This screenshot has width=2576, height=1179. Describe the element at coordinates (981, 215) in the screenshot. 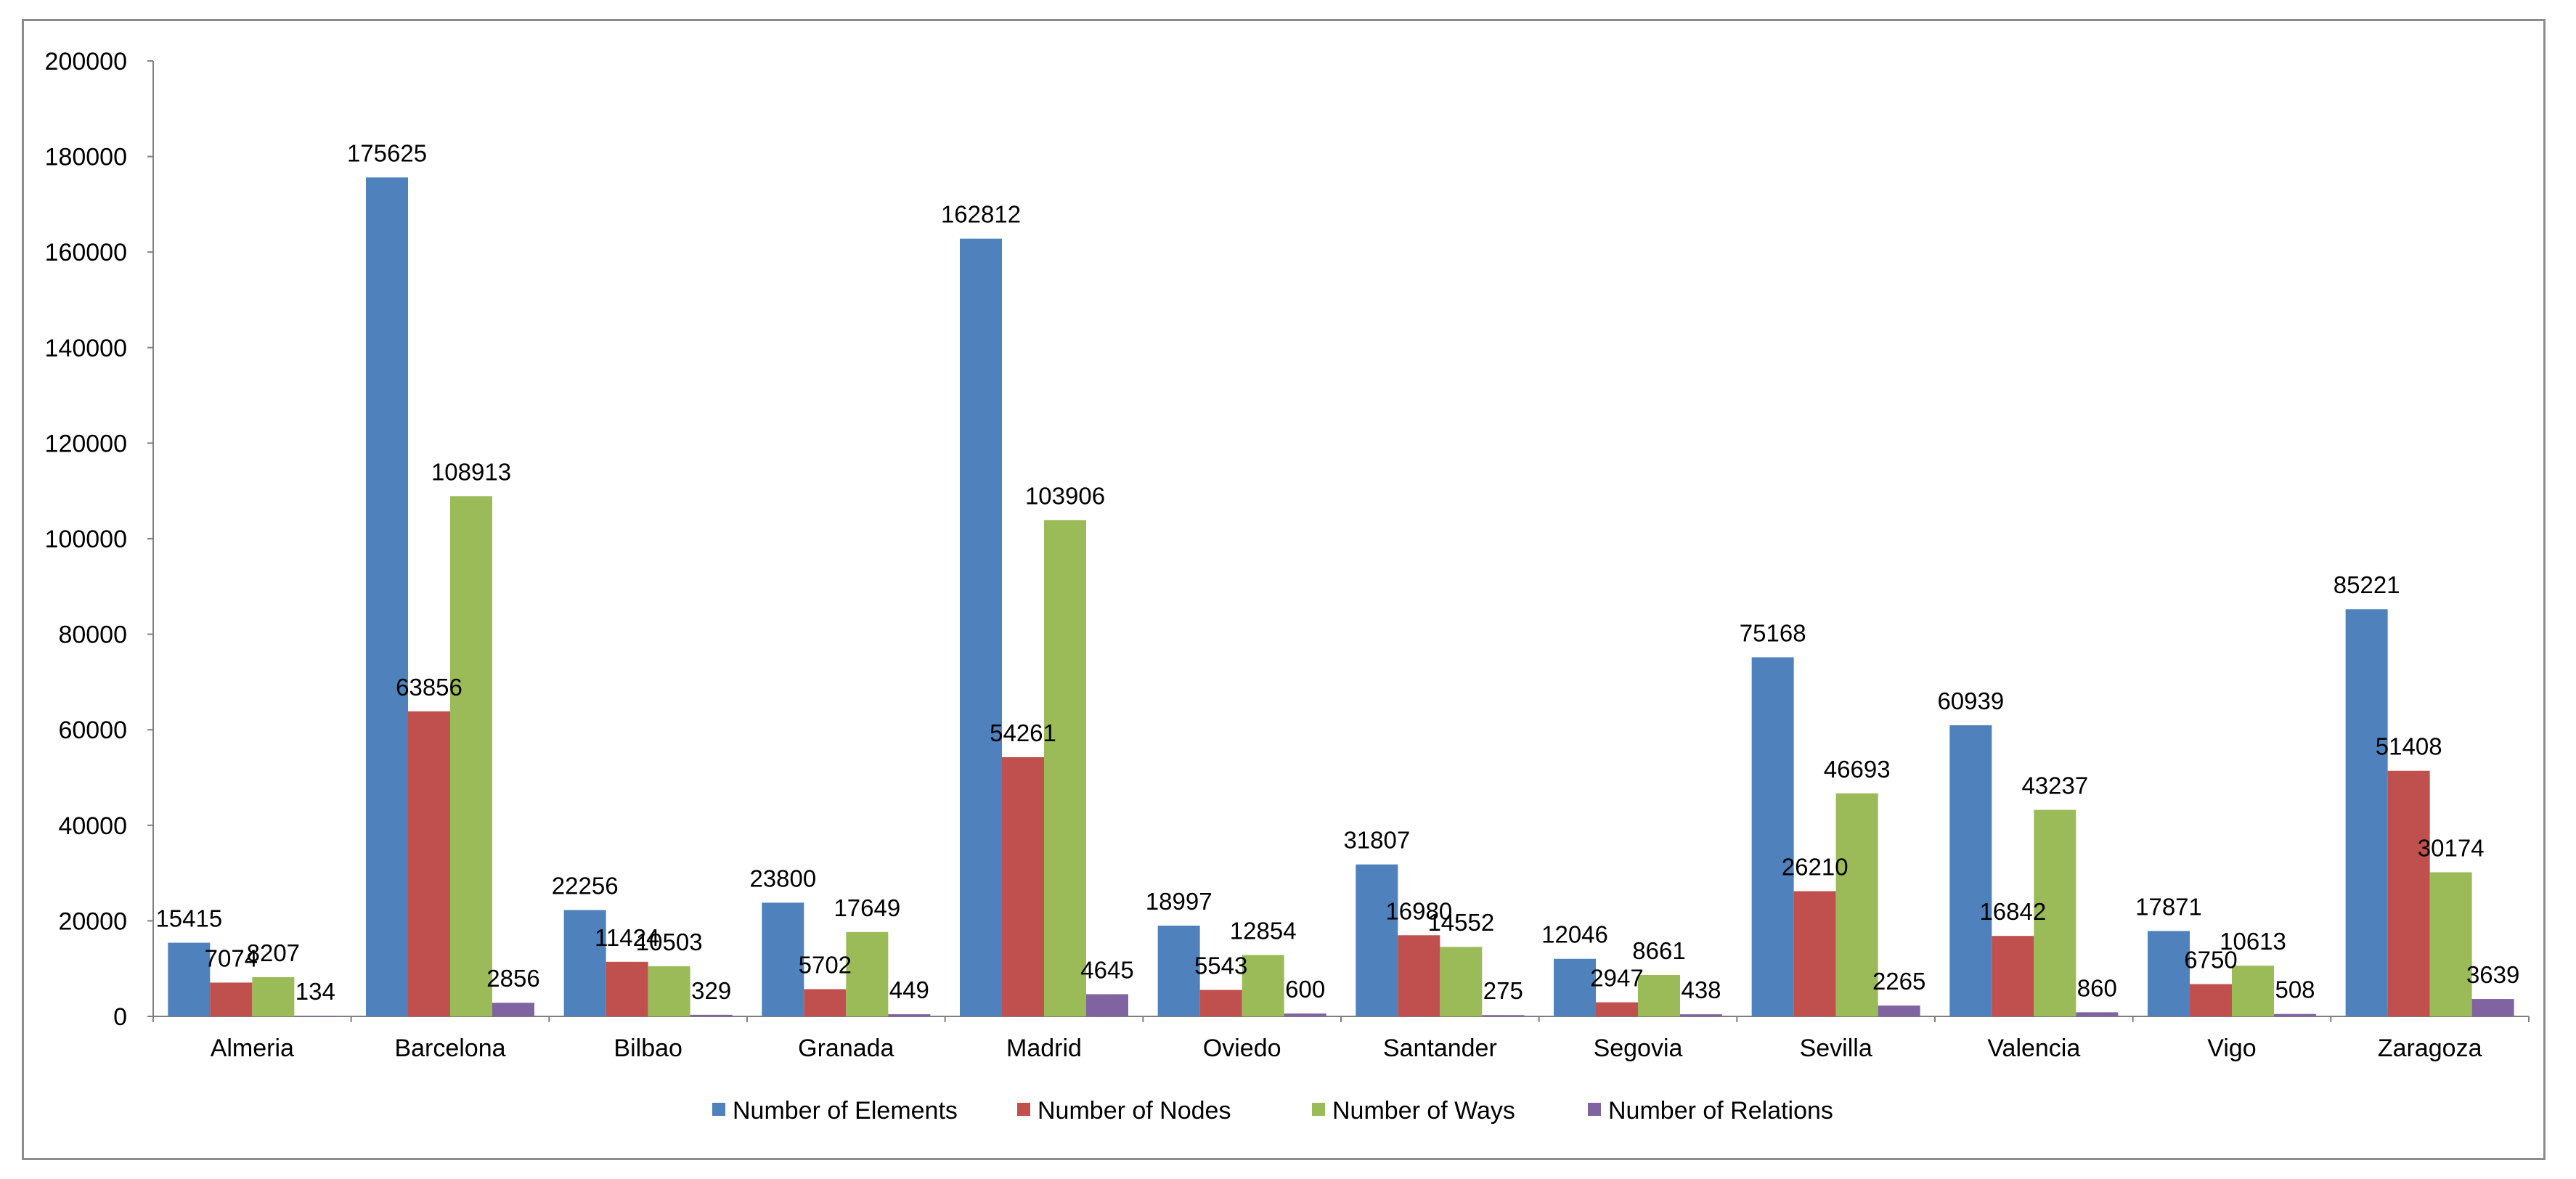

I see `data-label: 162812` at that location.